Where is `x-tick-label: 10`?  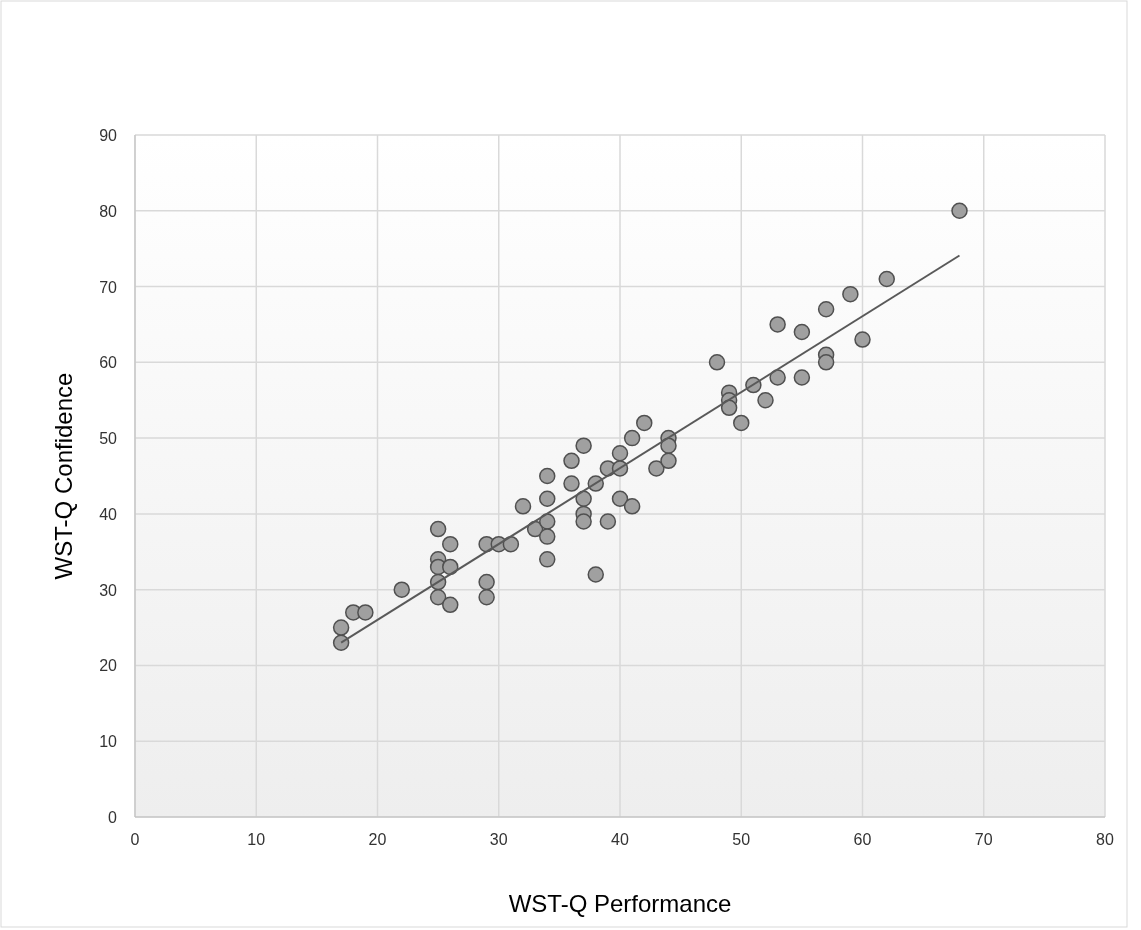
x-tick-label: 10 is located at coordinates (256, 839).